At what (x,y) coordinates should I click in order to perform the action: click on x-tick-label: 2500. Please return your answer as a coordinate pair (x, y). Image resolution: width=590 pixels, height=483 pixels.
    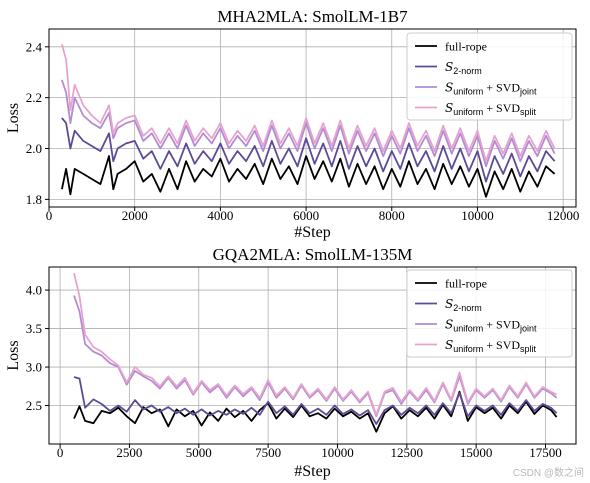
    Looking at the image, I should click on (129, 452).